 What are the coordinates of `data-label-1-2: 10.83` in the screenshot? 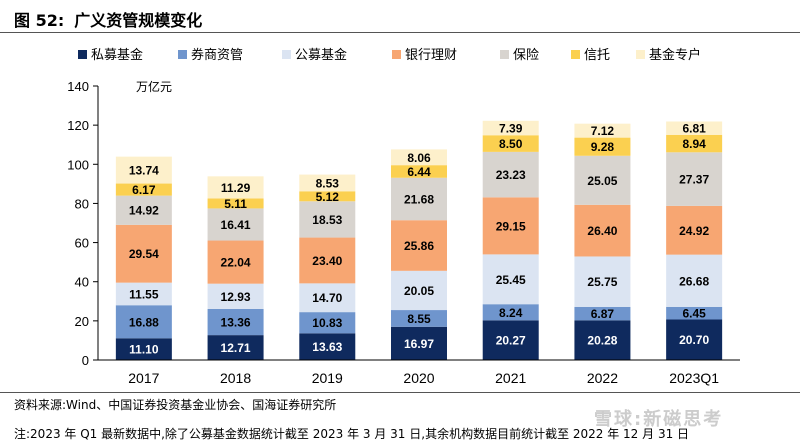 It's located at (327, 323).